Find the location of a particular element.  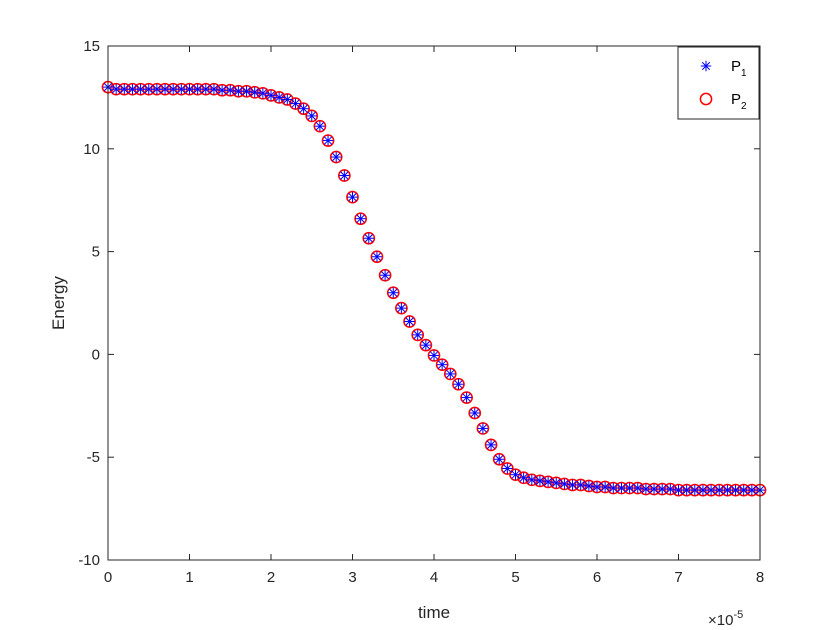

legend: P1 P2 is located at coordinates (718, 83).